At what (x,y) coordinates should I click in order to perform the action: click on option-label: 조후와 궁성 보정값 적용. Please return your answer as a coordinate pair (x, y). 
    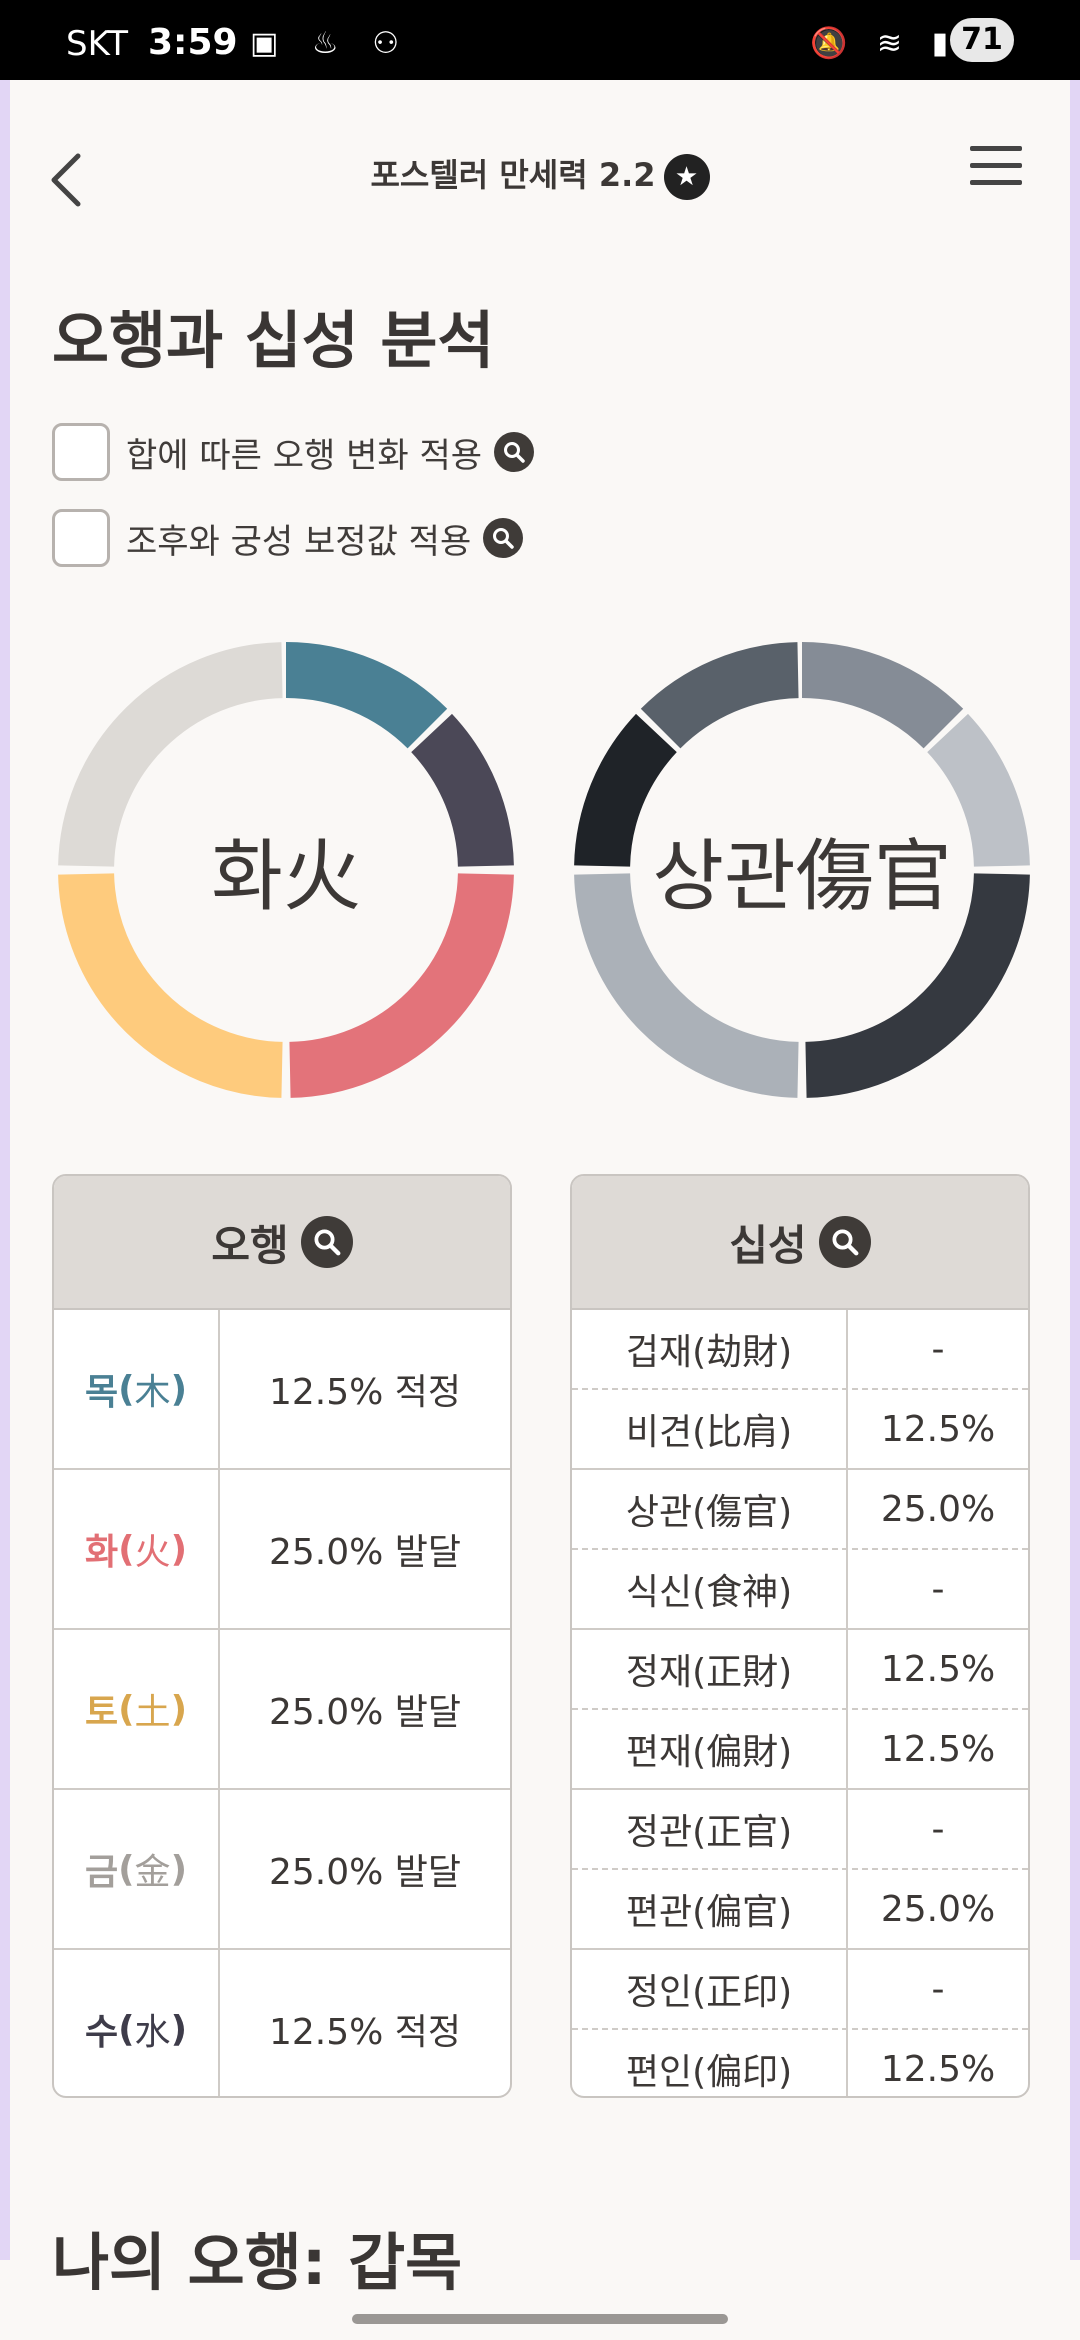
    Looking at the image, I should click on (299, 541).